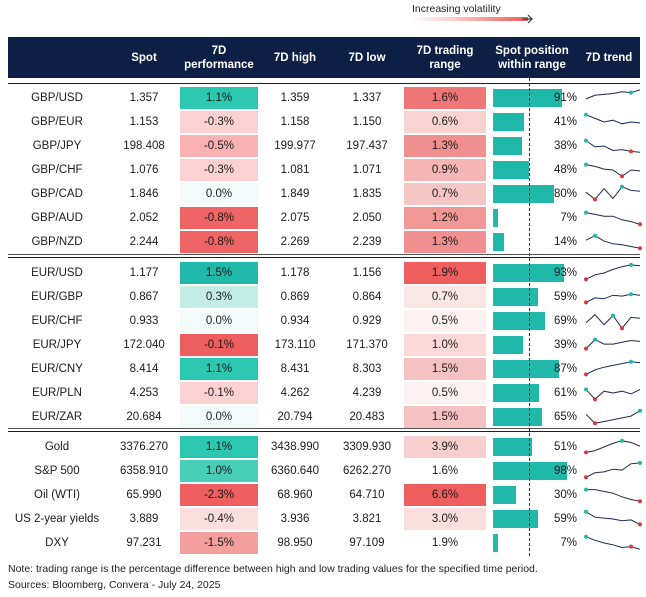 This screenshot has height=597, width=646. I want to click on header-spot-position: Spot position within range, so click(532, 57).